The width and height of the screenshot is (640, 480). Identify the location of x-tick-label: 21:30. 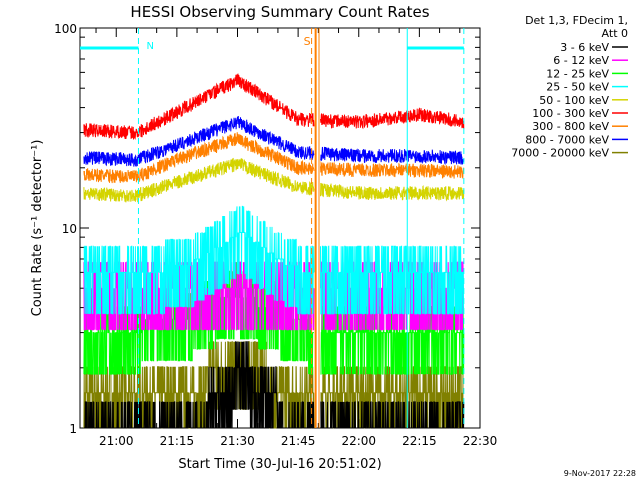
(237, 441).